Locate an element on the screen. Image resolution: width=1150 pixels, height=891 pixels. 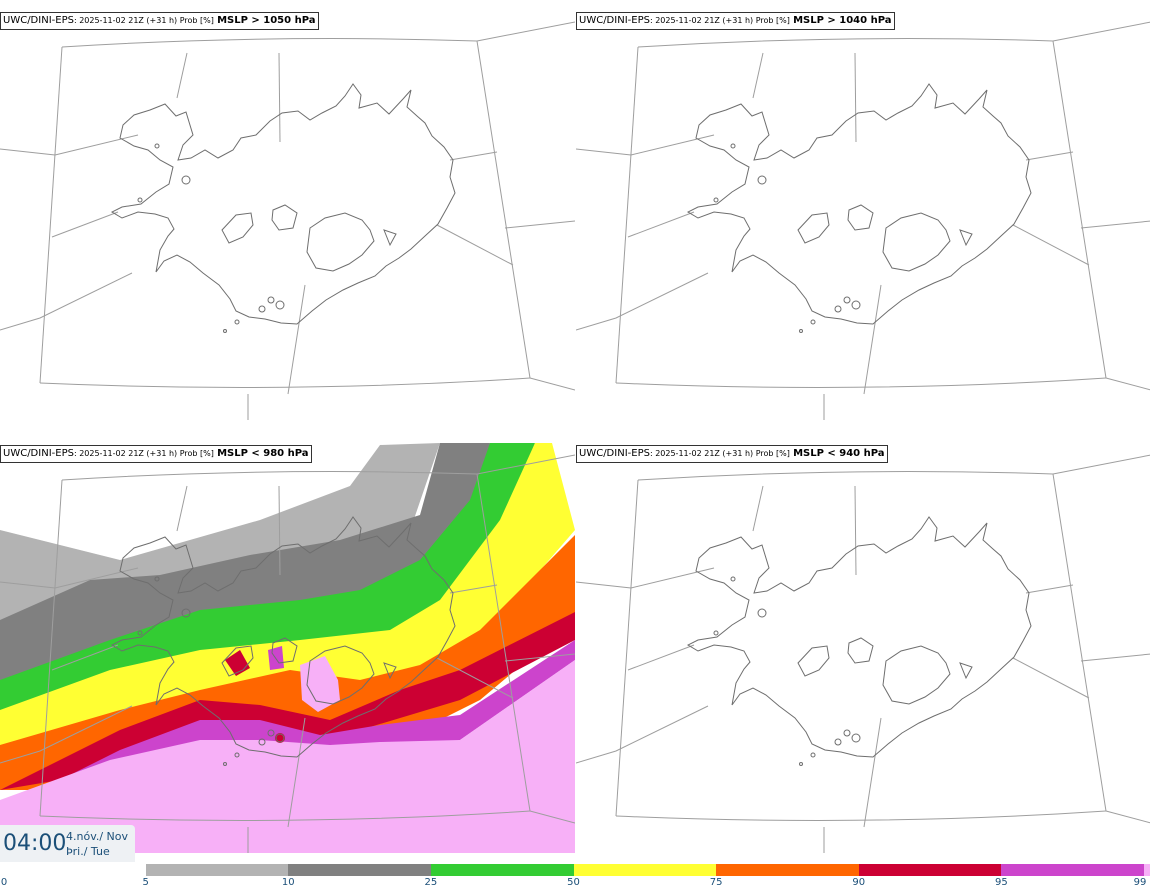
colorbar-tick-label: 90 is located at coordinates (859, 882).